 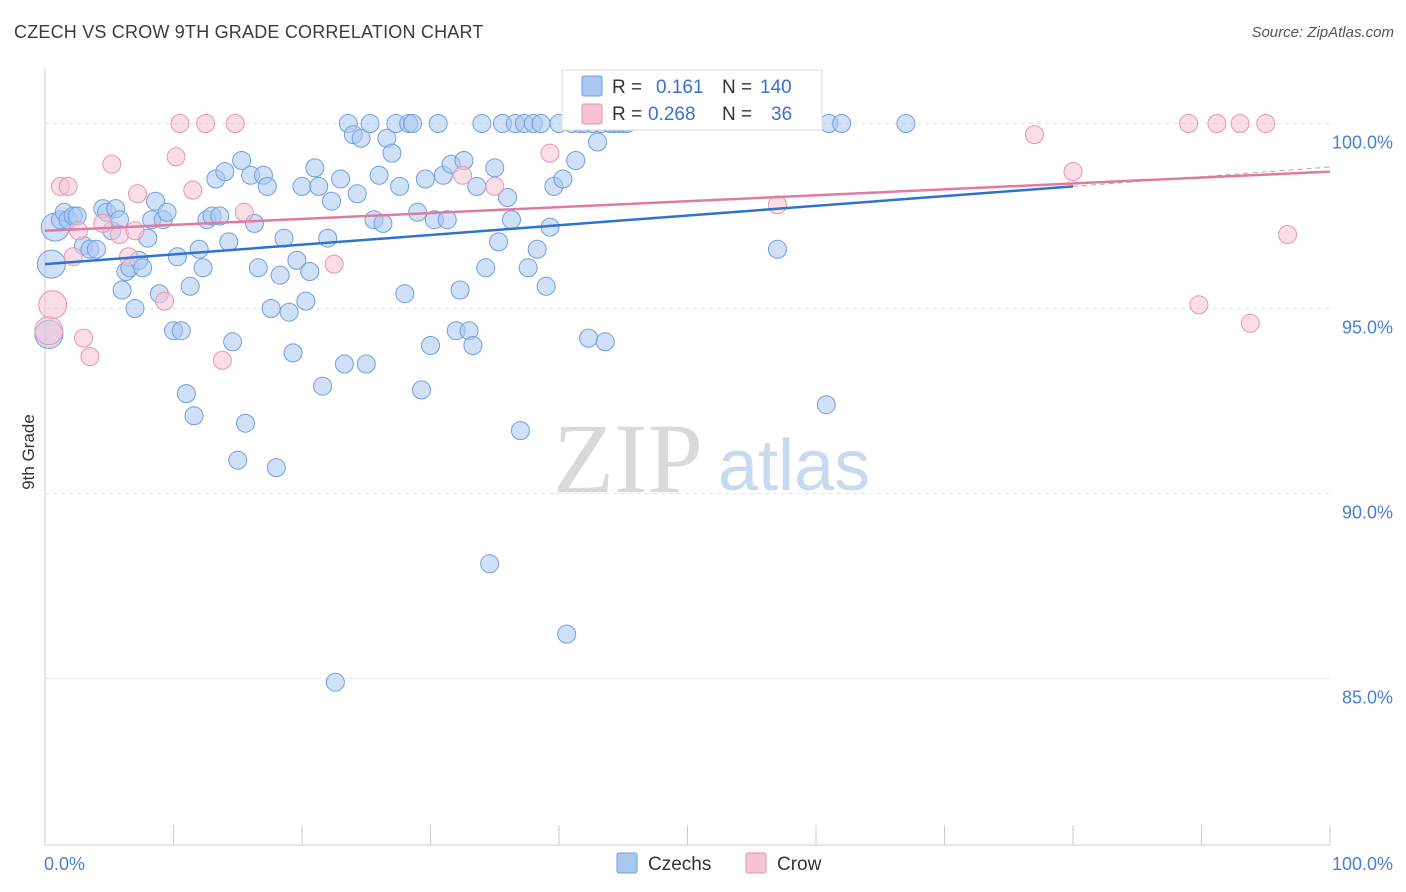 What do you see at coordinates (1367, 698) in the screenshot?
I see `y-tick-label: 85.0%` at bounding box center [1367, 698].